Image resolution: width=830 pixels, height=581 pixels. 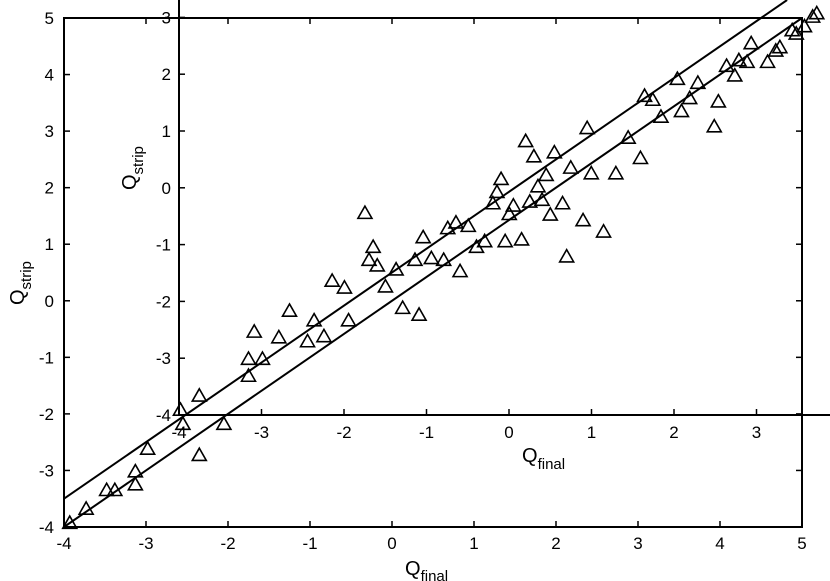 What do you see at coordinates (49, 75) in the screenshot?
I see `y-tick-label: 4` at bounding box center [49, 75].